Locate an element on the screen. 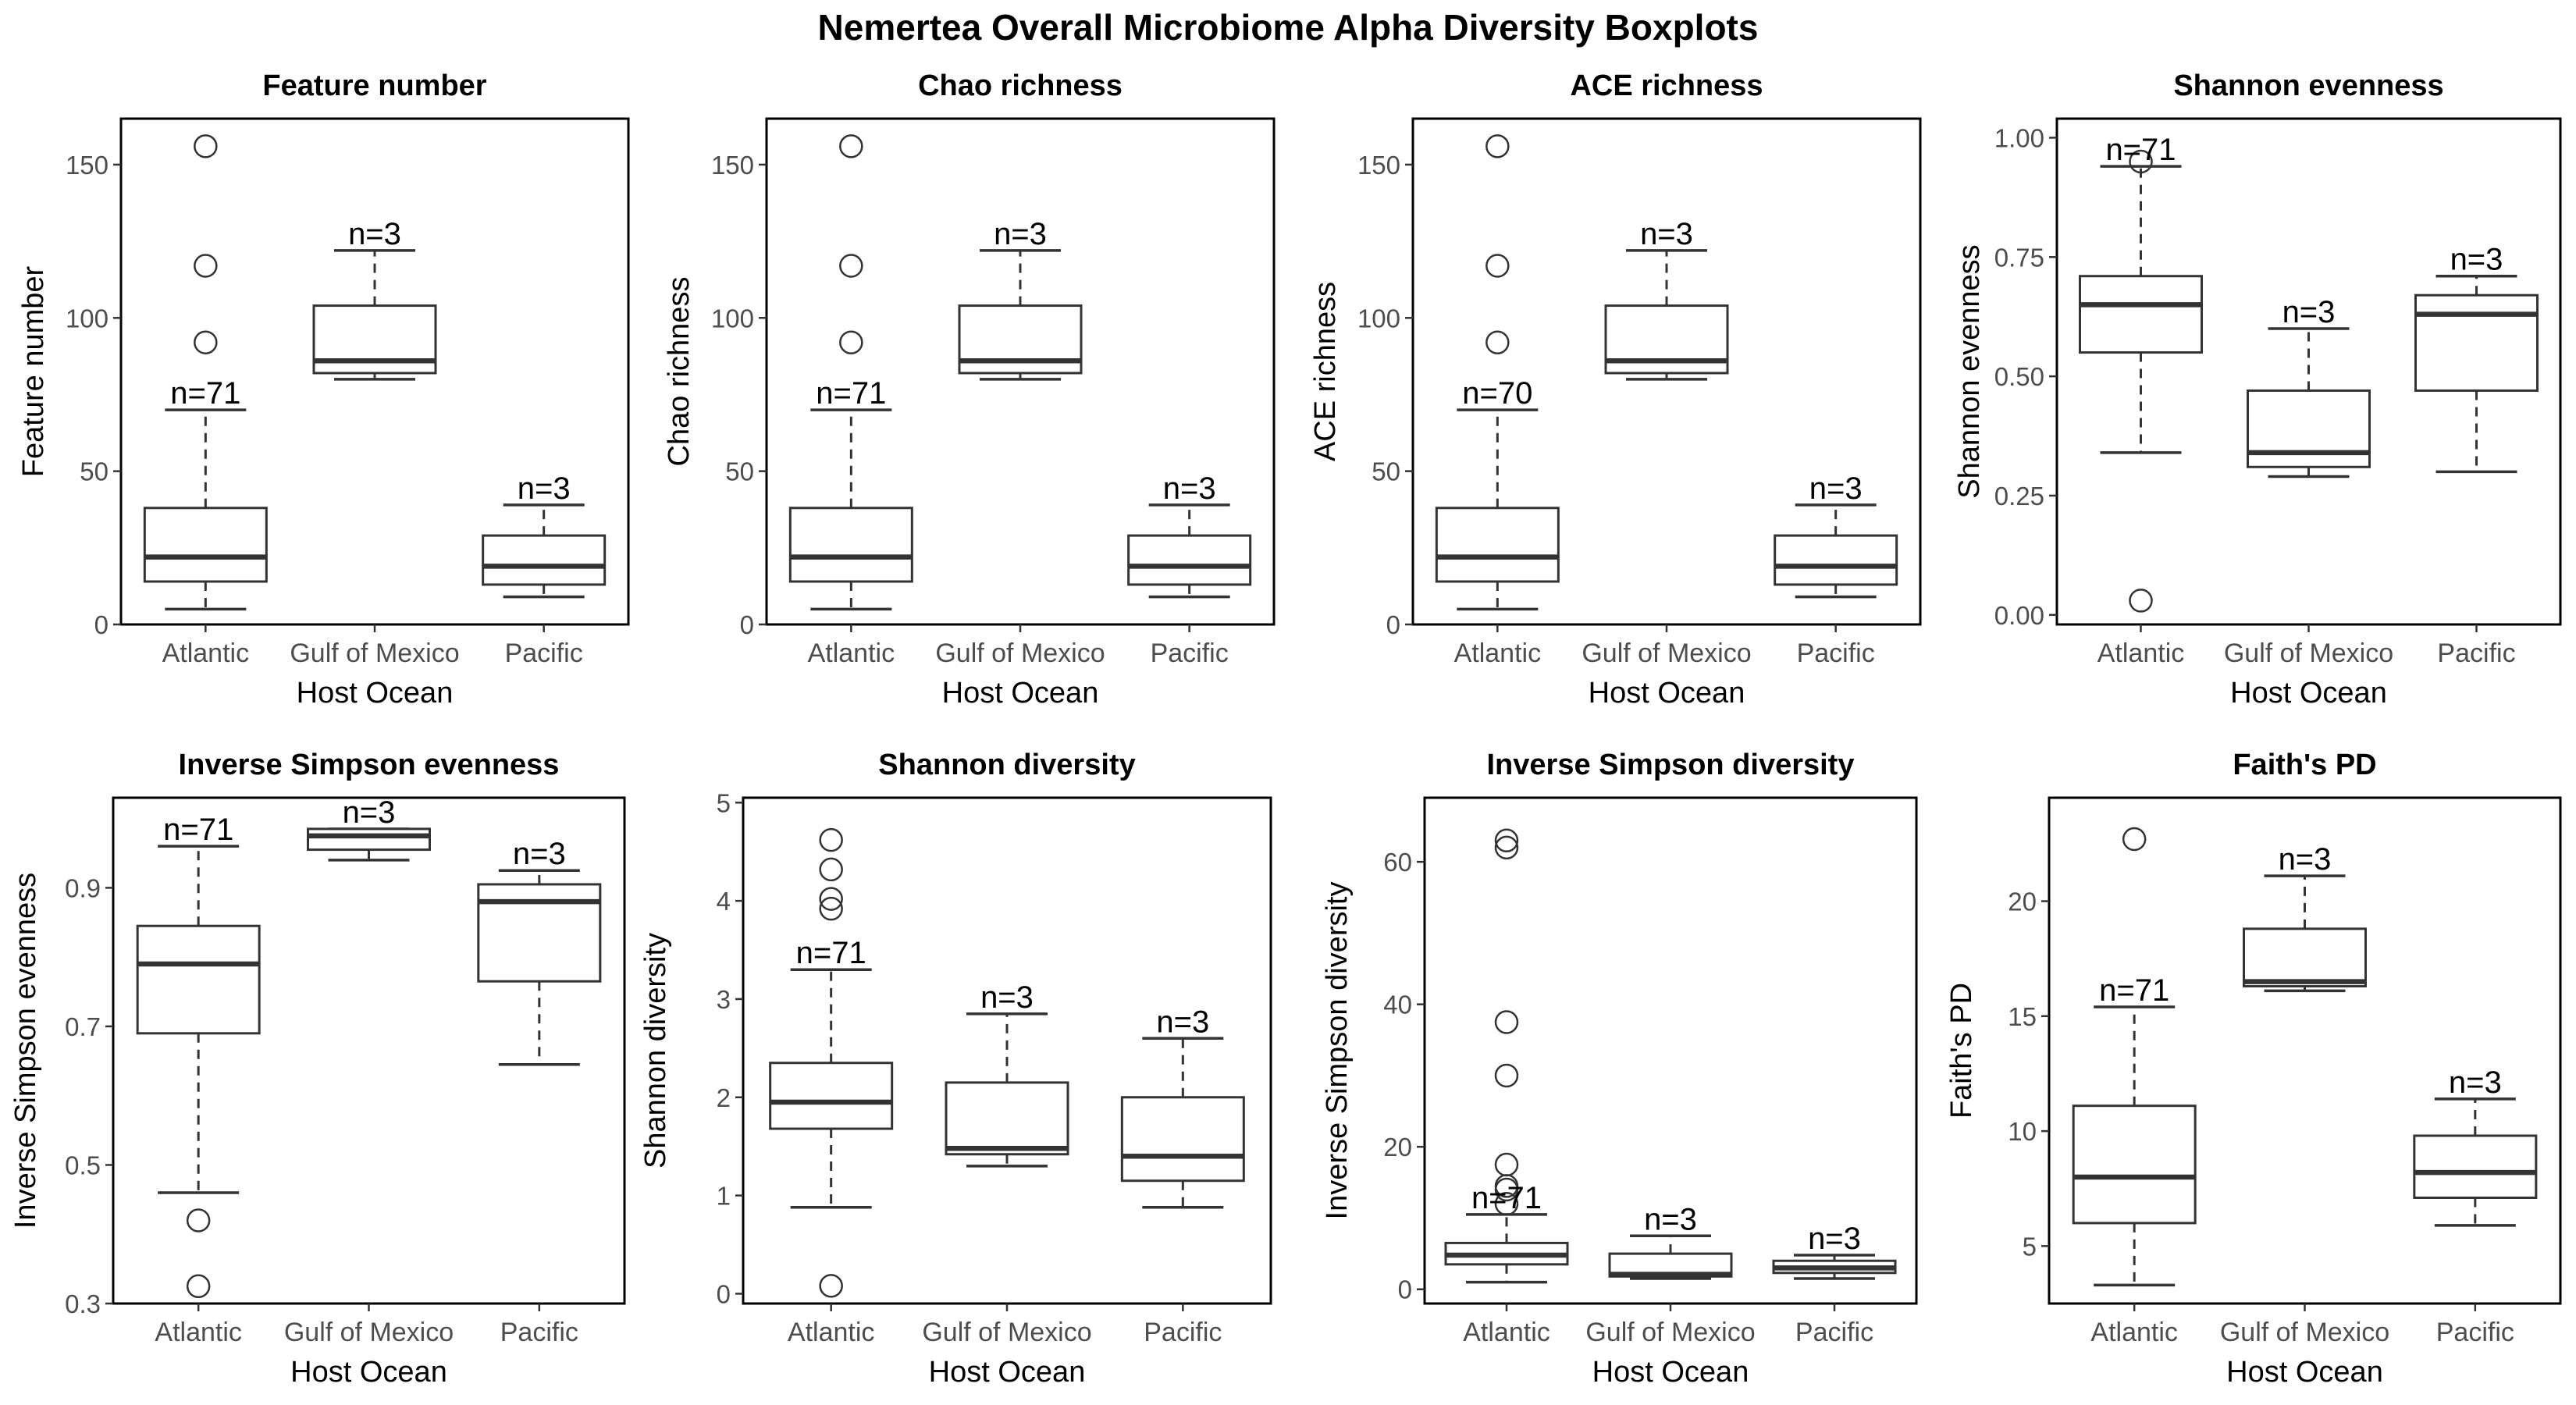 This screenshot has width=2576, height=1405. y-tick-label: 15 is located at coordinates (2022, 1017).